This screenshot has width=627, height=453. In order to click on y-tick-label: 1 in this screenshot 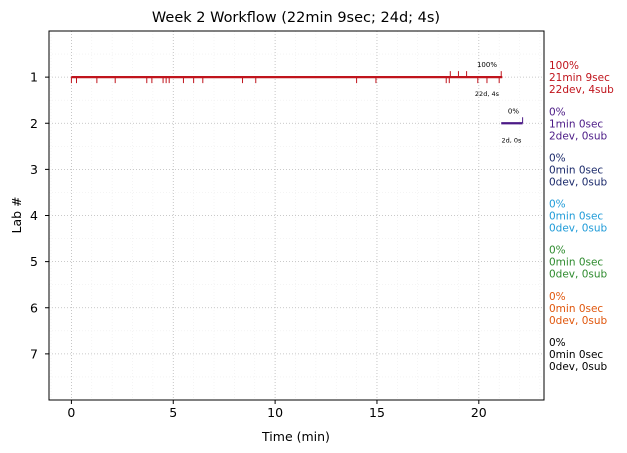, I will do `click(34, 77)`.